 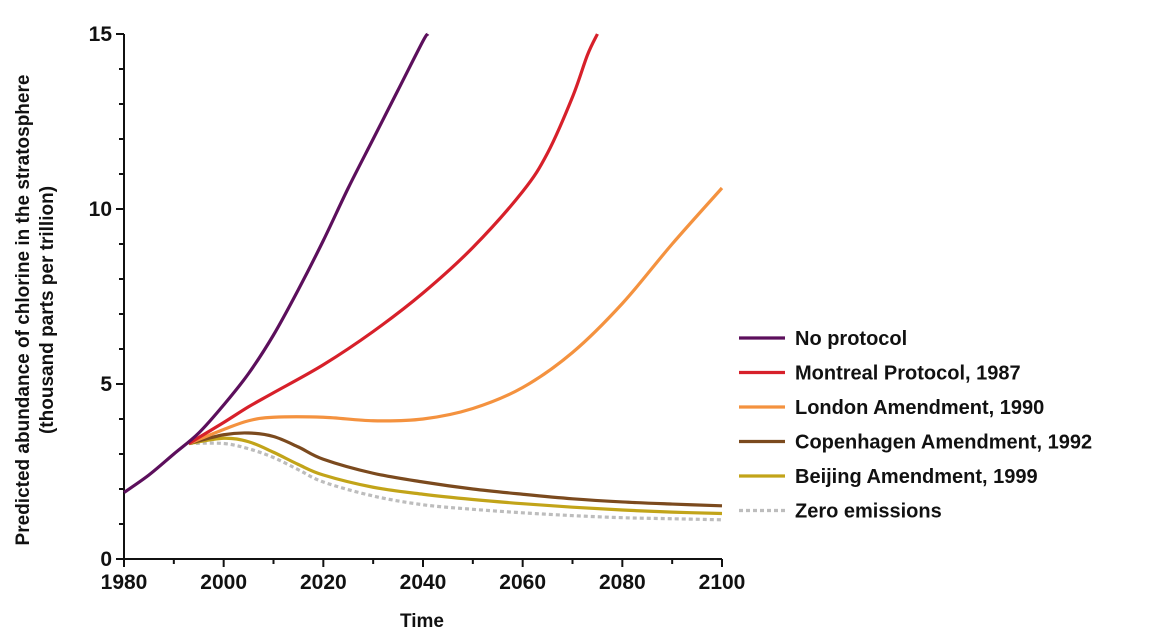 I want to click on x-axis-title: Time, so click(x=422, y=621).